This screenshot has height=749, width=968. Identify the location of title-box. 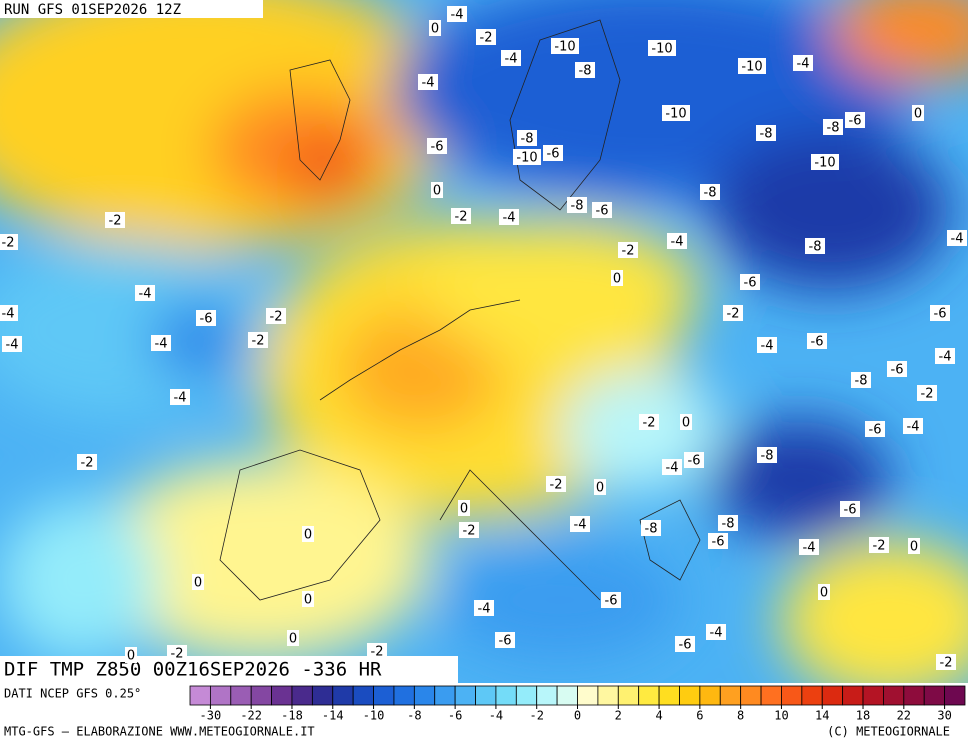
(229, 669).